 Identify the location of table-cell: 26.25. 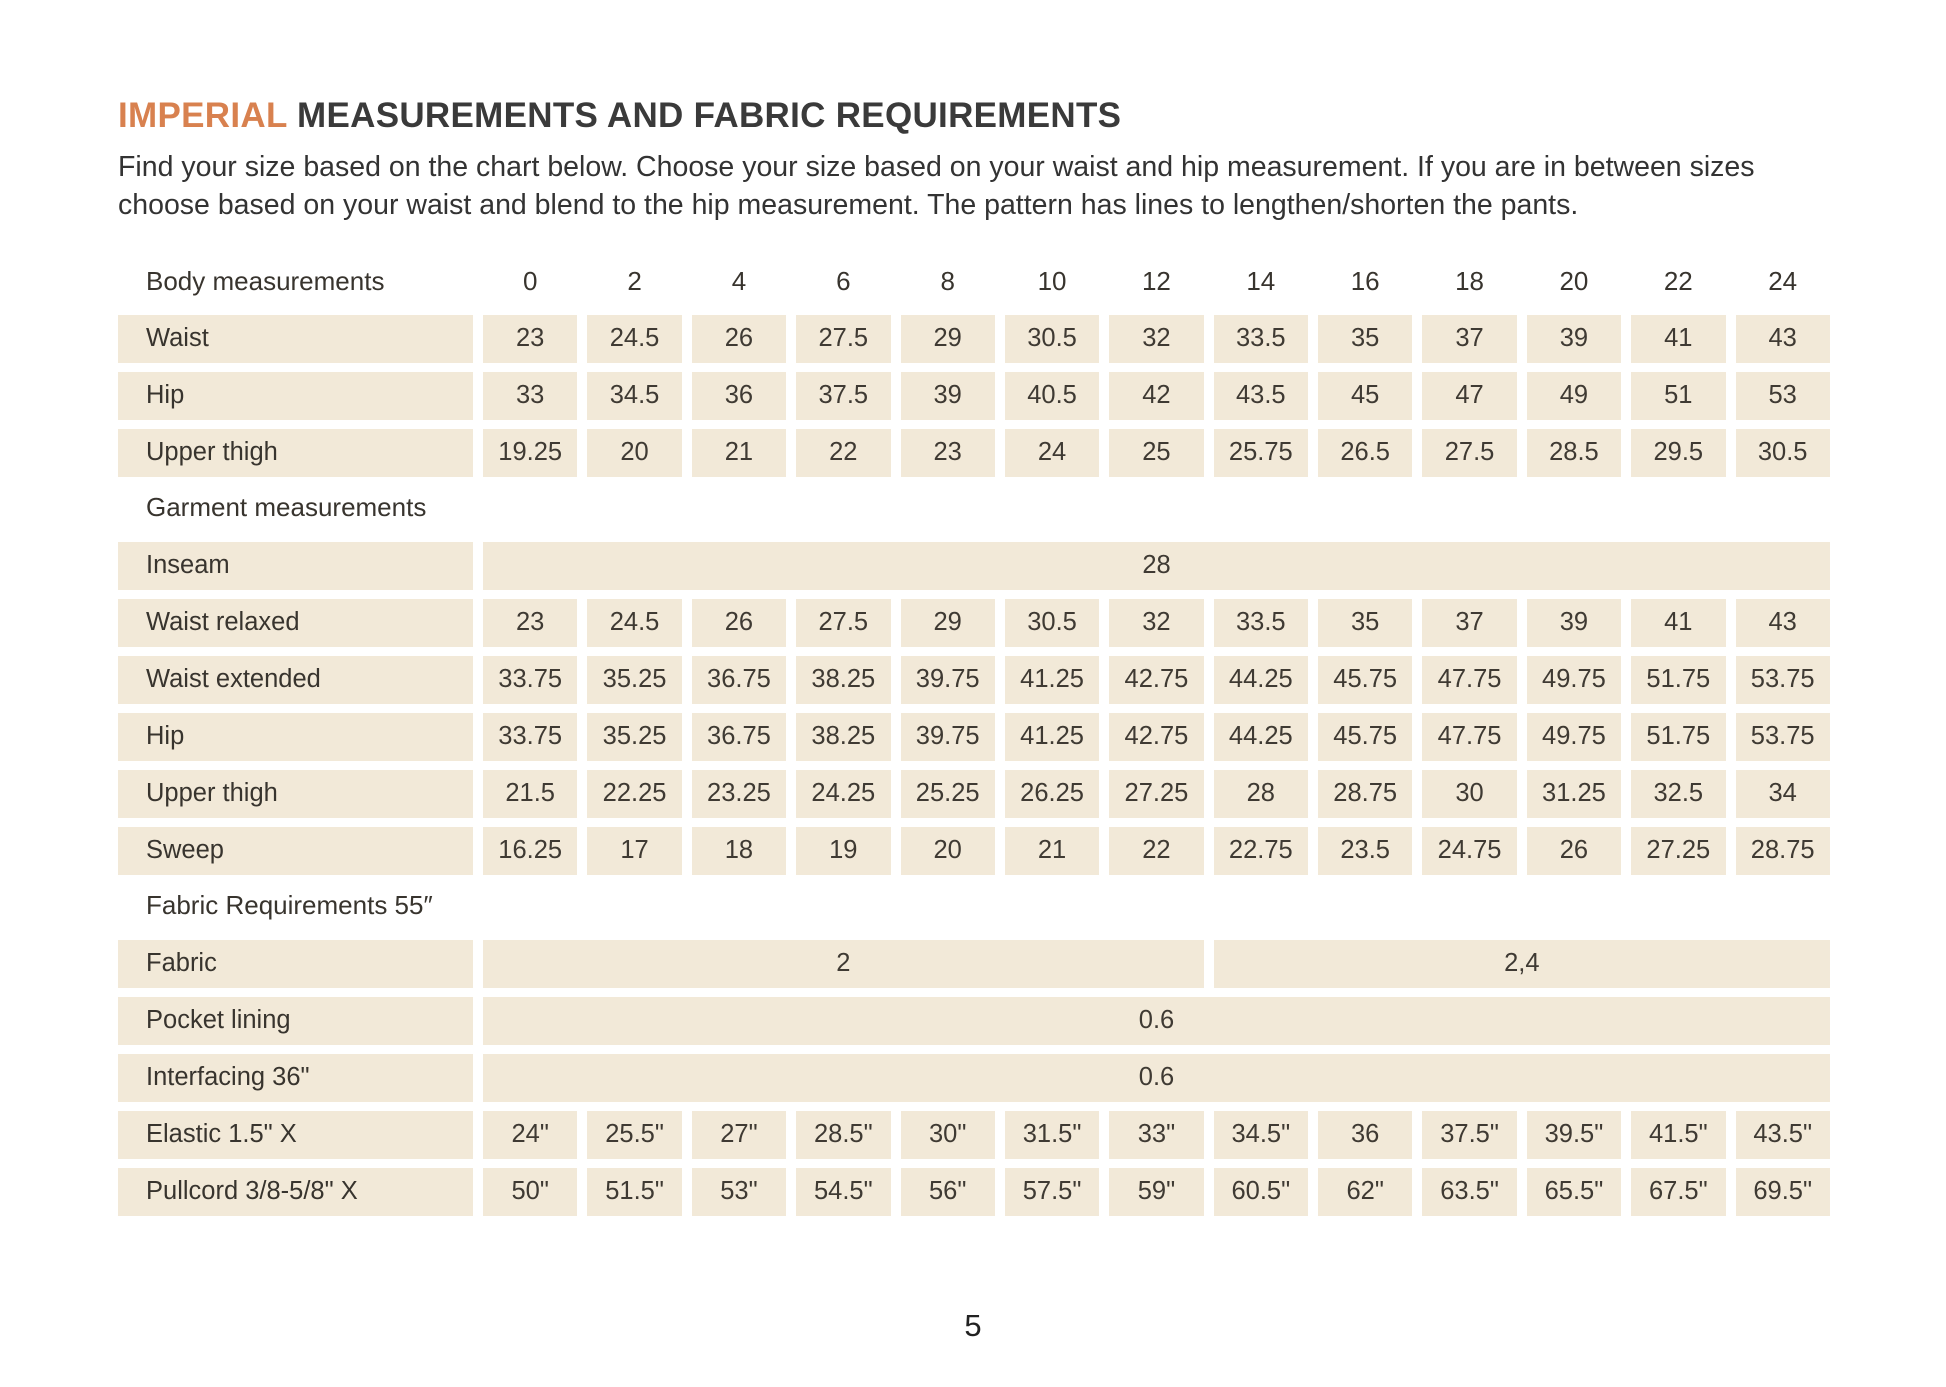
(1052, 793).